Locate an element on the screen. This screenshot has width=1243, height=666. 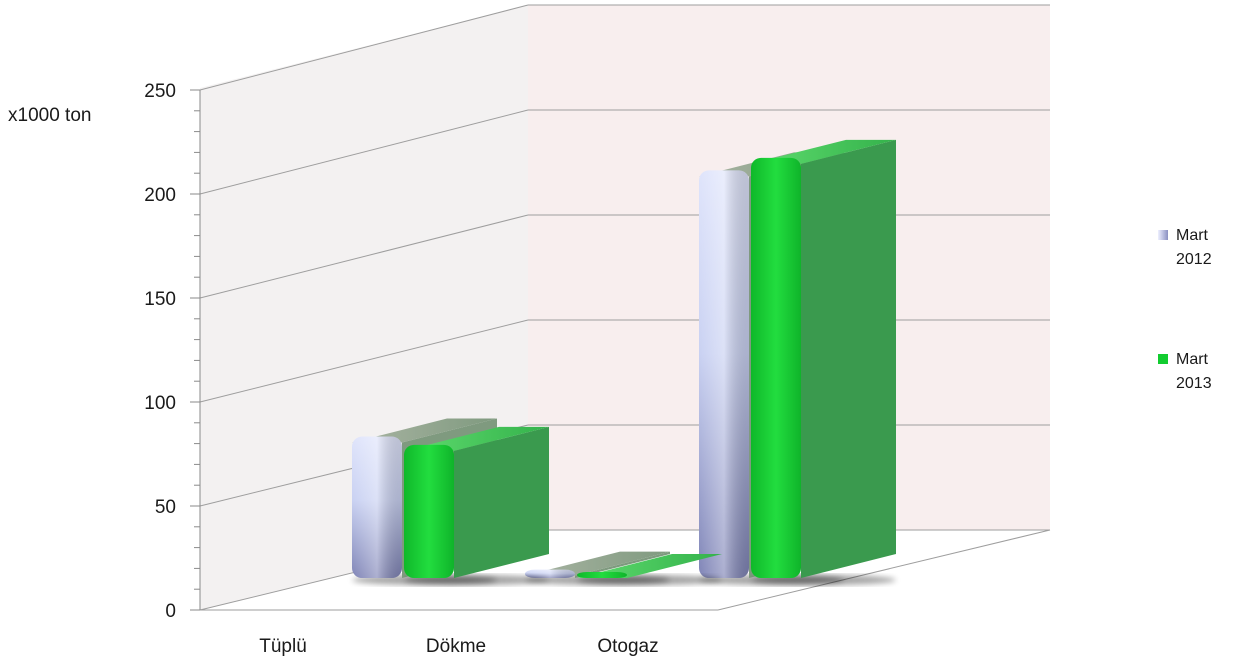
legend-item-series-2: Mart 2013 is located at coordinates (1198, 383).